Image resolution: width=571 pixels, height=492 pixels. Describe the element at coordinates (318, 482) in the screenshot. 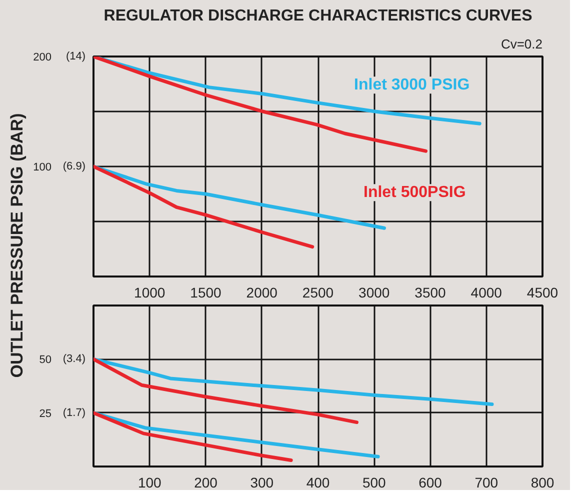

I see `x-tick-label: 400` at that location.